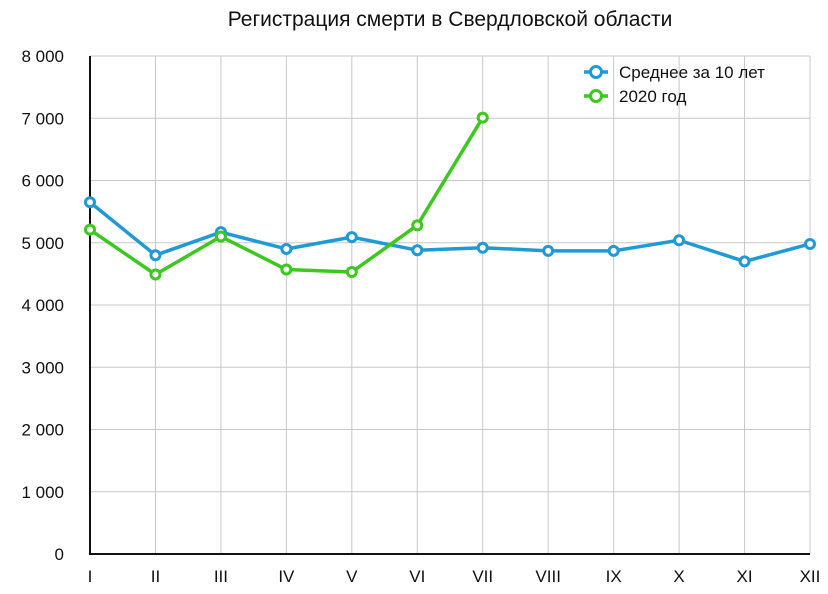 The image size is (828, 594). I want to click on y-tick-label: 0, so click(59, 554).